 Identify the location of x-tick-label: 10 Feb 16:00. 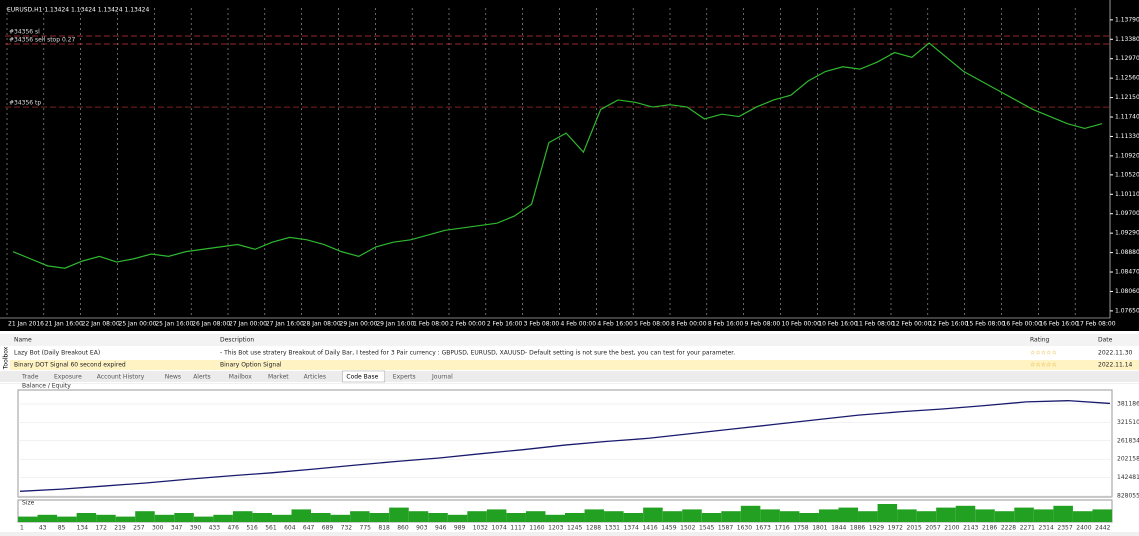
(838, 324).